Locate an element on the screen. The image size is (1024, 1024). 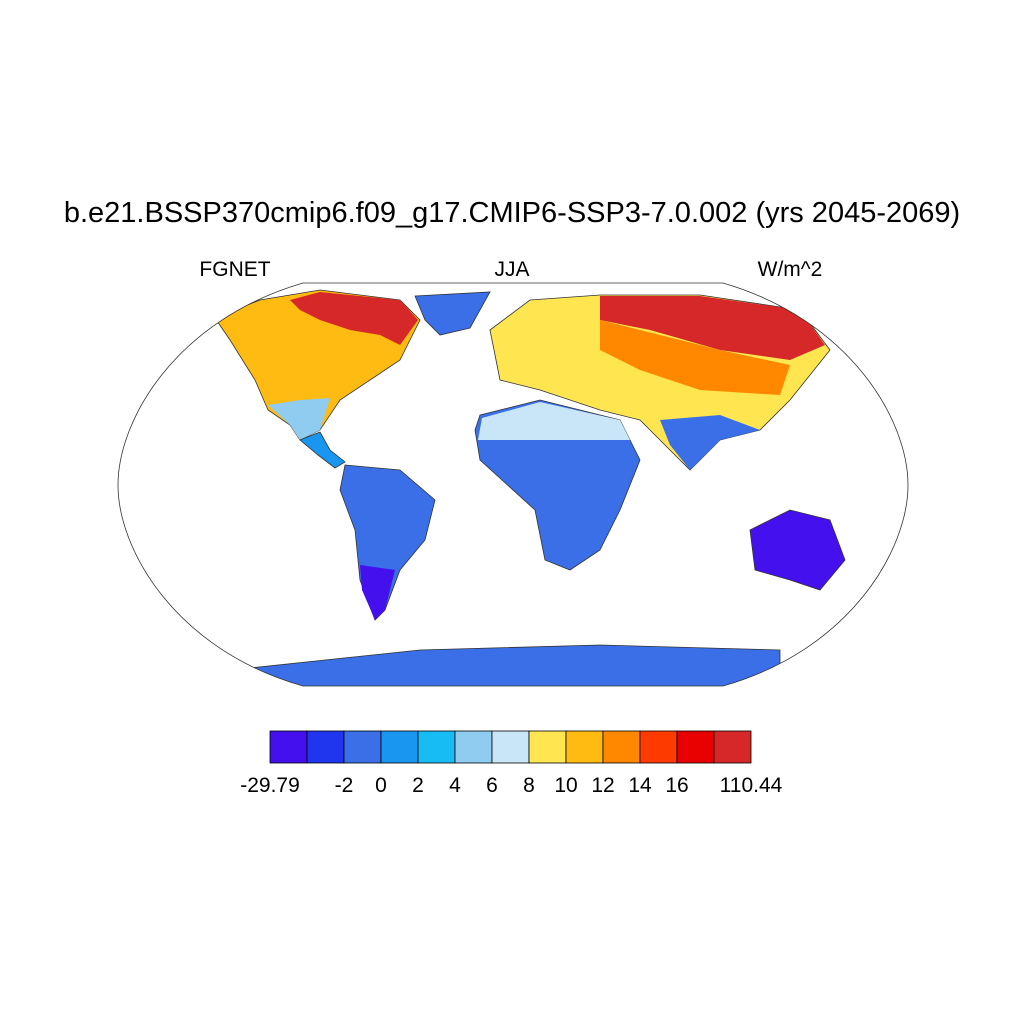
north-america-south is located at coordinates (299, 419).